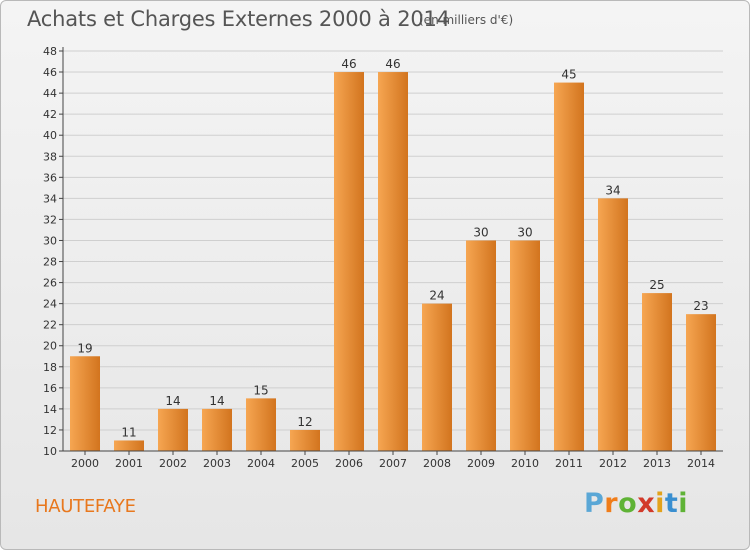 The image size is (750, 550). What do you see at coordinates (349, 261) in the screenshot?
I see `bar-2006` at bounding box center [349, 261].